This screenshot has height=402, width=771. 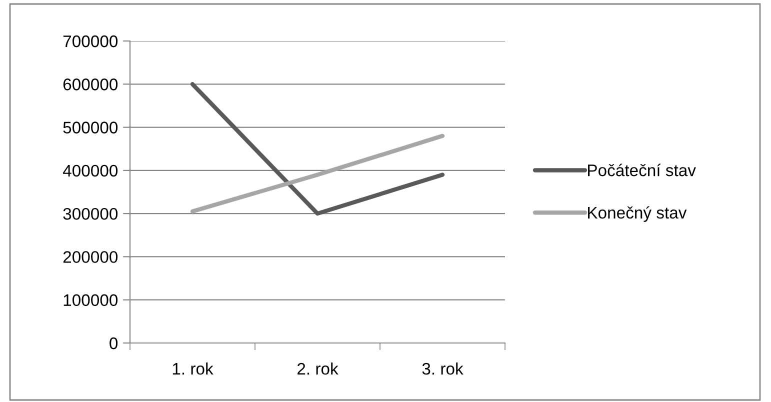 I want to click on y-tick-label: 400000, so click(x=90, y=170).